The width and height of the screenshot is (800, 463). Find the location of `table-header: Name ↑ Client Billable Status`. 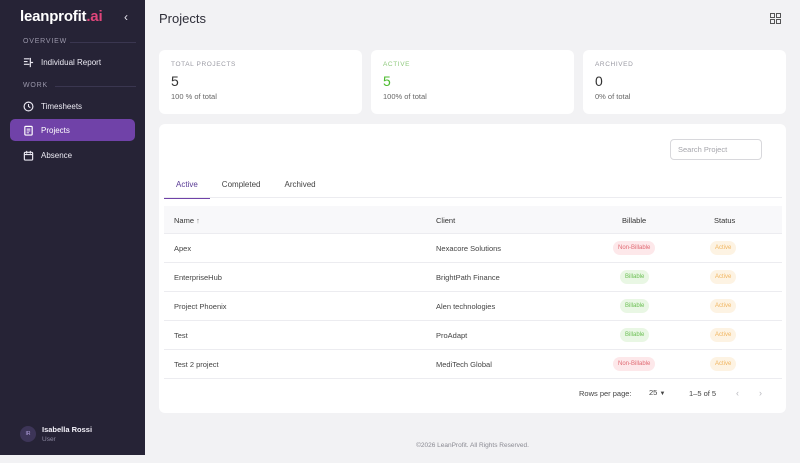

table-header: Name ↑ Client Billable Status is located at coordinates (473, 220).